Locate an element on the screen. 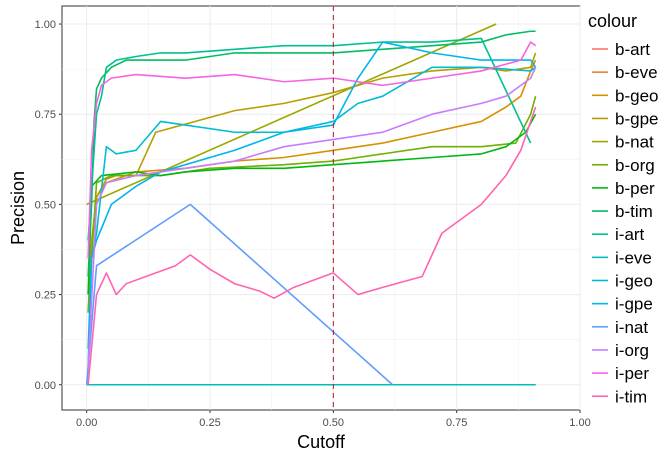 This screenshot has height=460, width=665. x-axis-ticks: 0.00 0.25 0.50 0.75 1.00 is located at coordinates (333, 419).